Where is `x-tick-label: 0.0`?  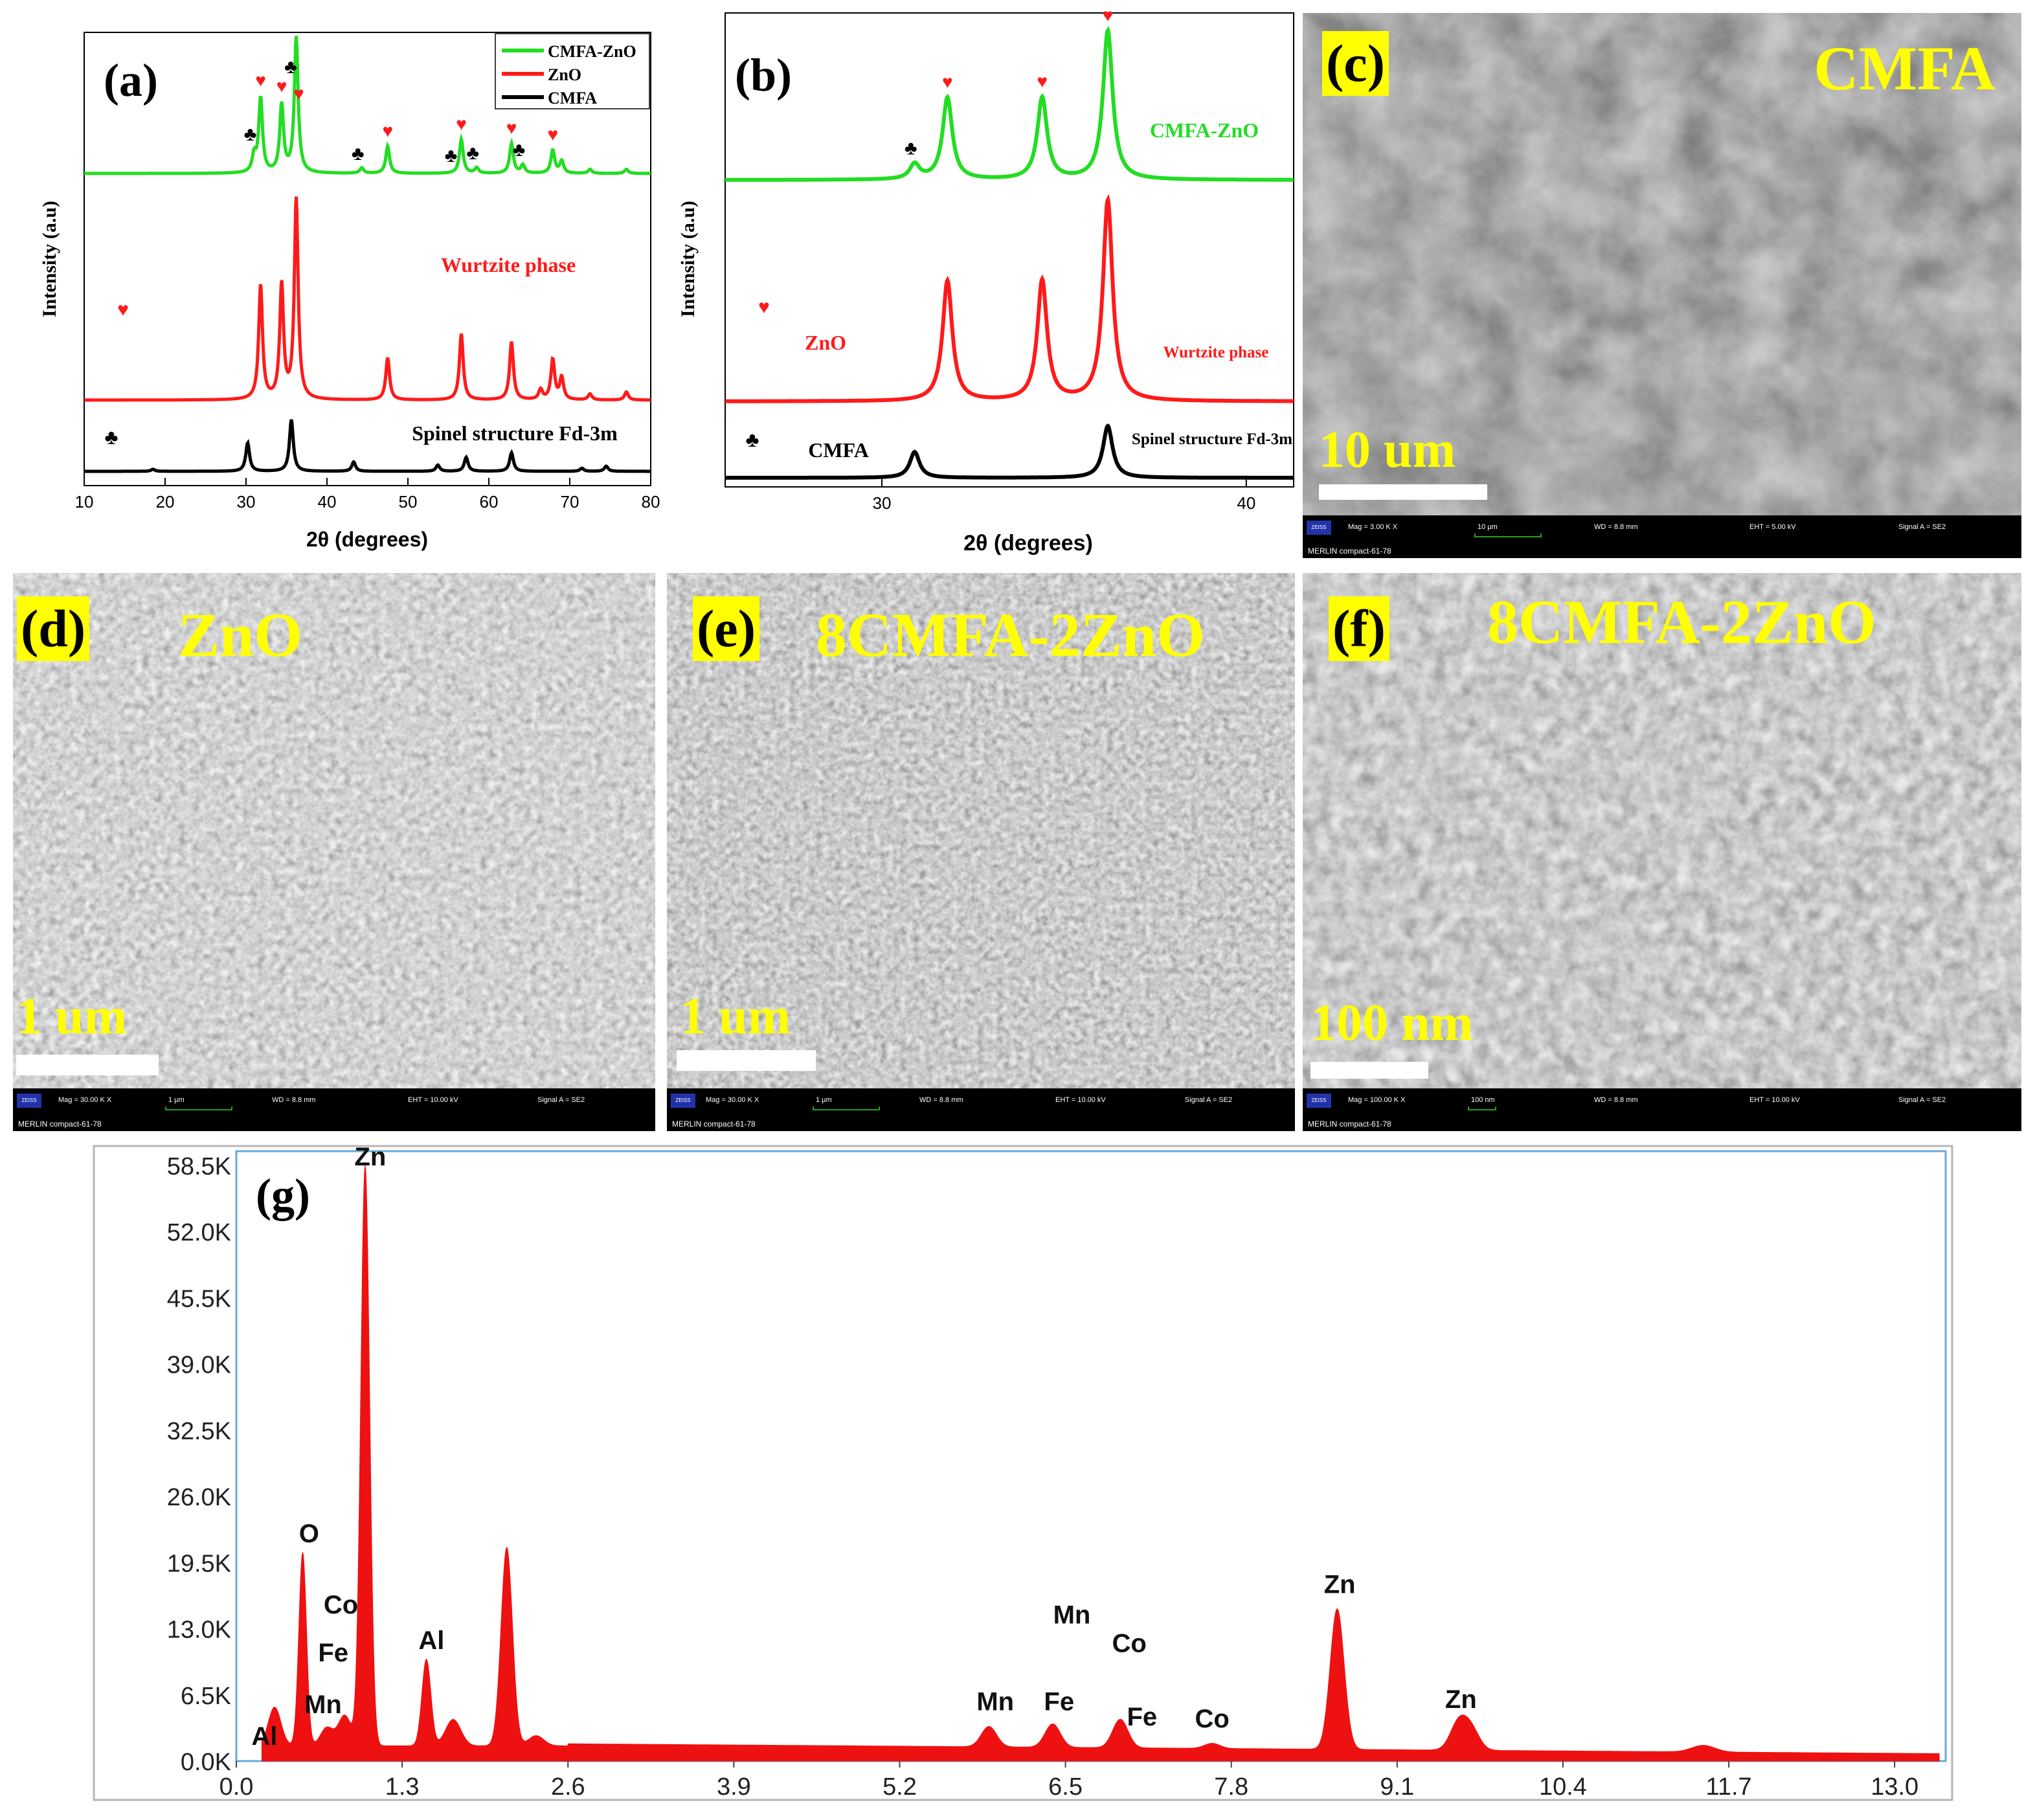
x-tick-label: 0.0 is located at coordinates (236, 1787).